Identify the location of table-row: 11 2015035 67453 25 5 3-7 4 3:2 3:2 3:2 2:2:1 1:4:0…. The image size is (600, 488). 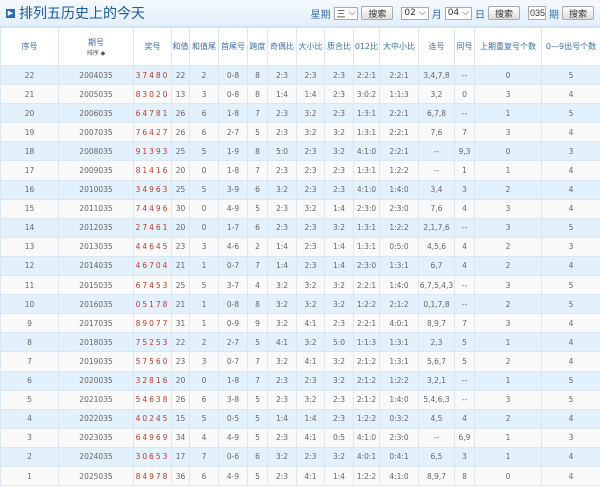
(300, 285).